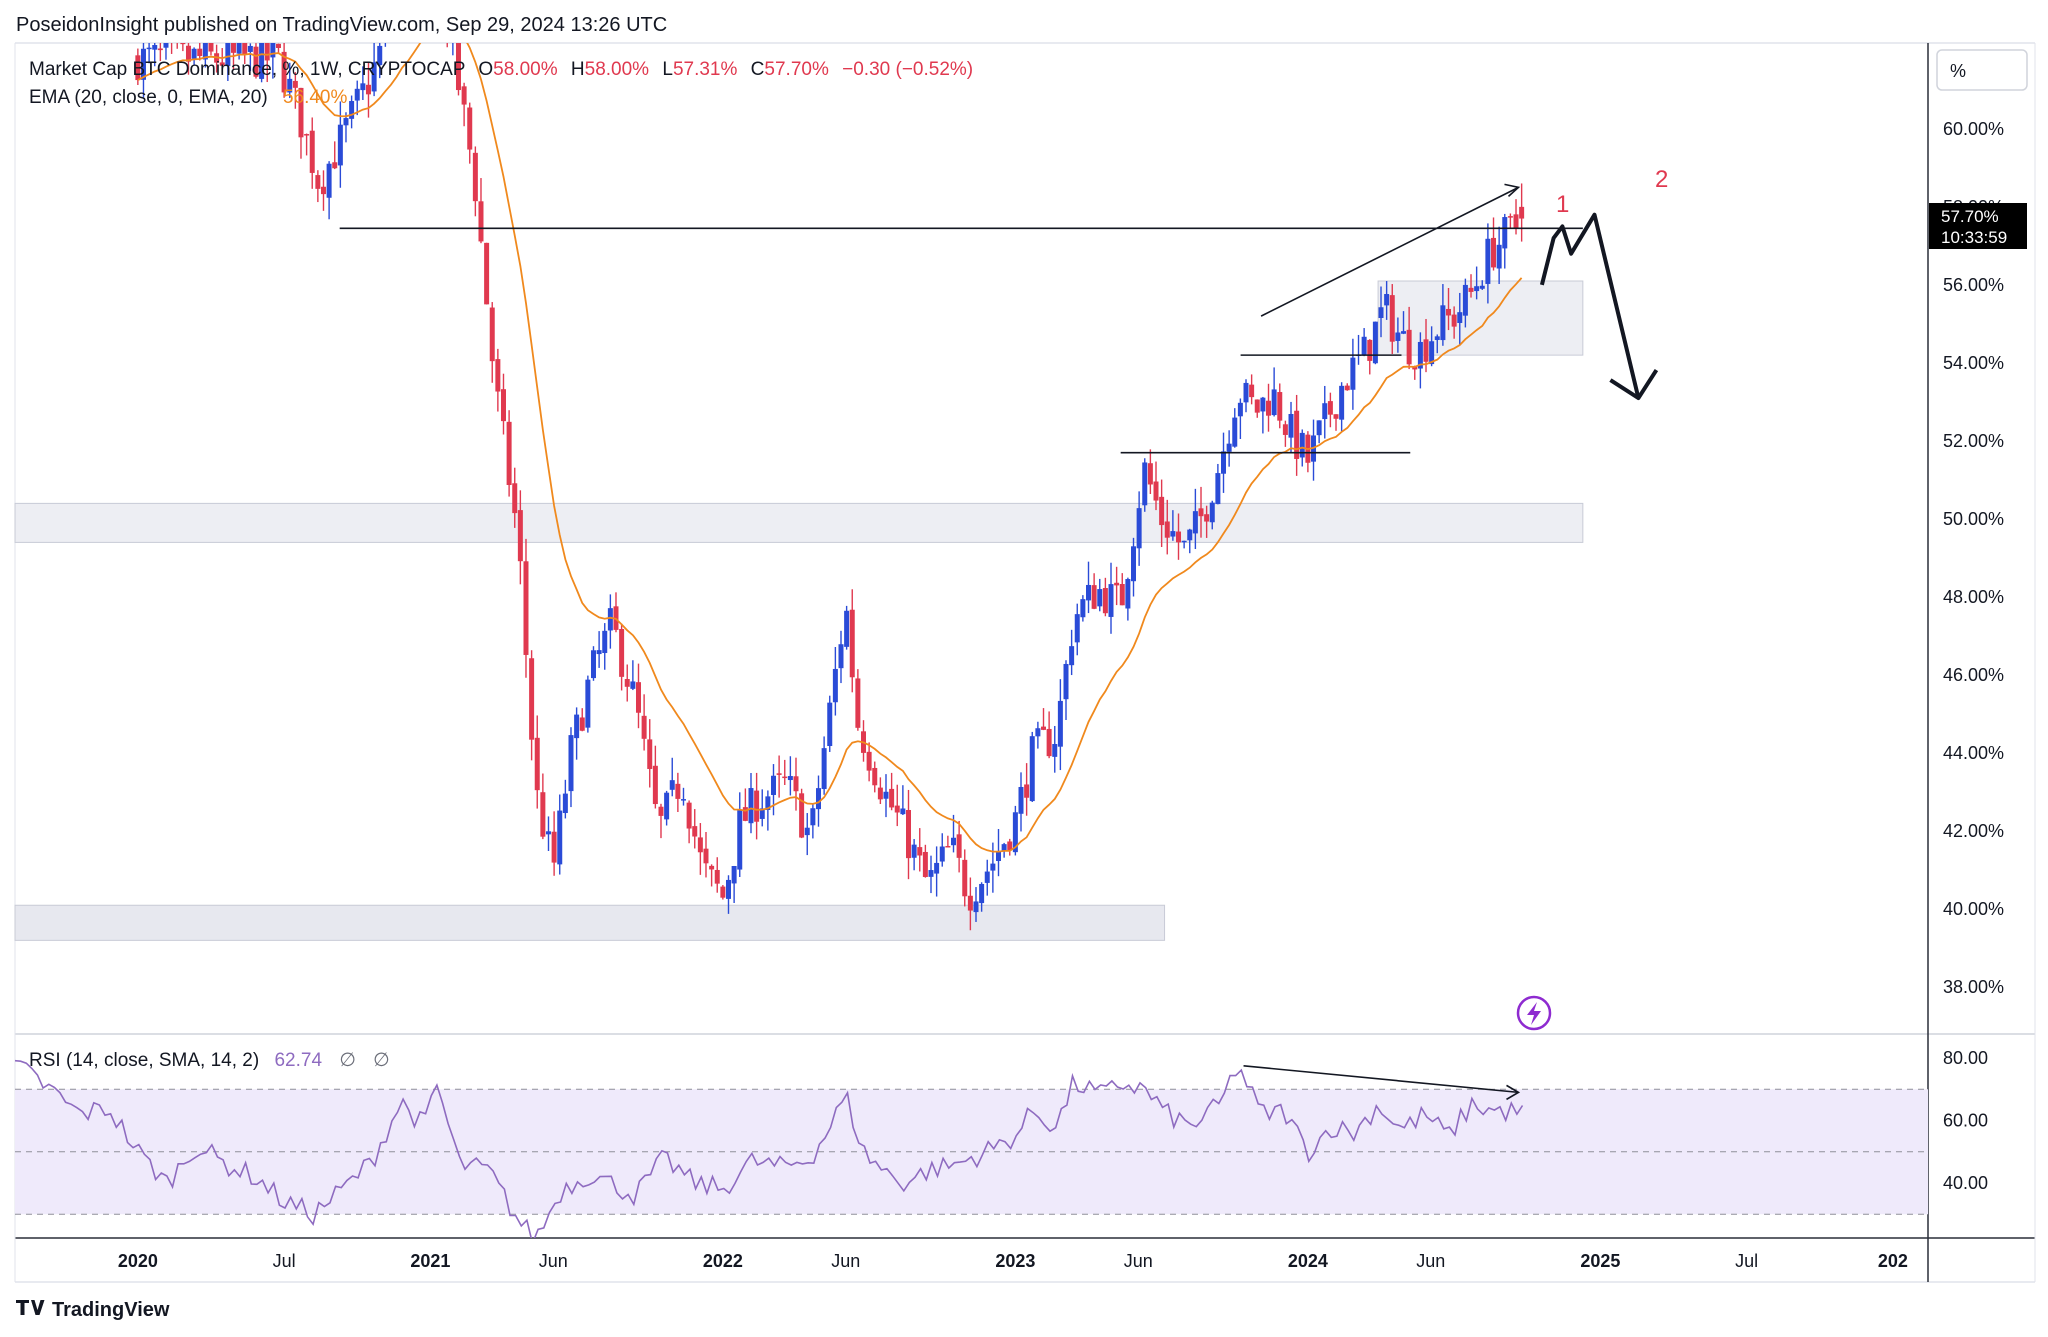 The image size is (2048, 1337). I want to click on rsi-line, so click(769, 1148).